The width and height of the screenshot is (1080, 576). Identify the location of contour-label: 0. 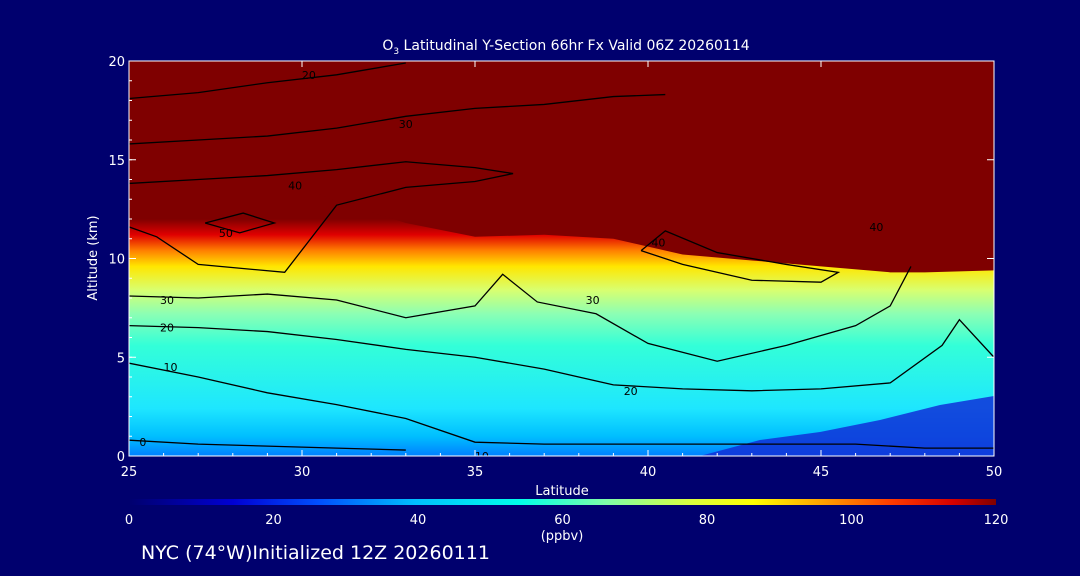
(142, 442).